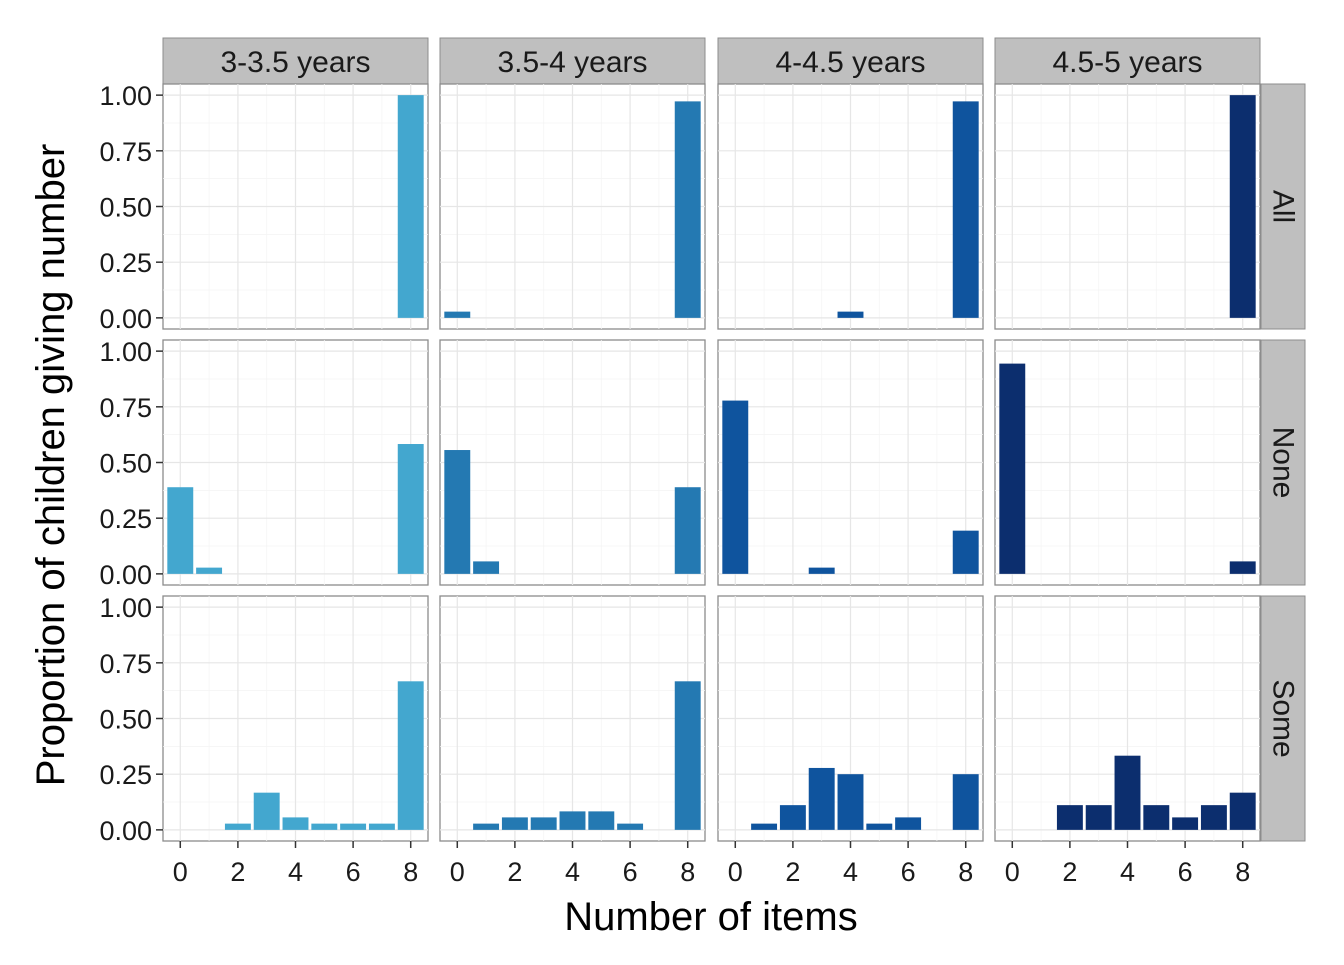 Image resolution: width=1344 pixels, height=965 pixels. I want to click on row-strip-label: All, so click(1283, 206).